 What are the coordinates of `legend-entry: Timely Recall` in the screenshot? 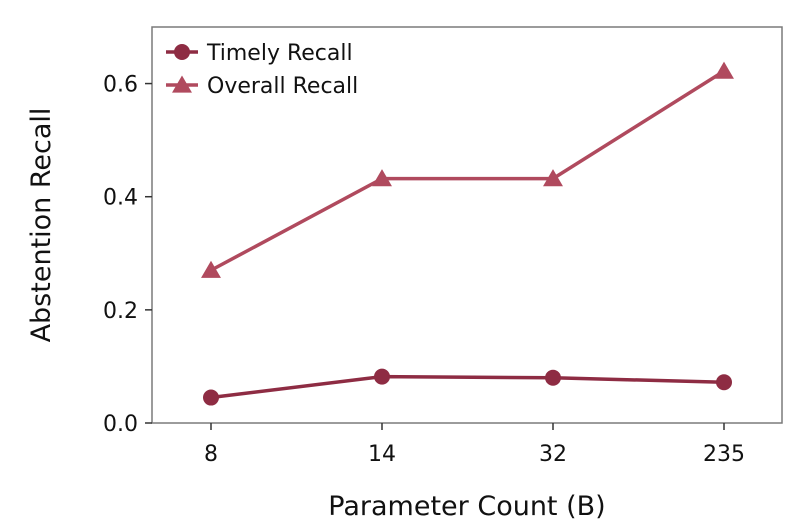 It's located at (259, 53).